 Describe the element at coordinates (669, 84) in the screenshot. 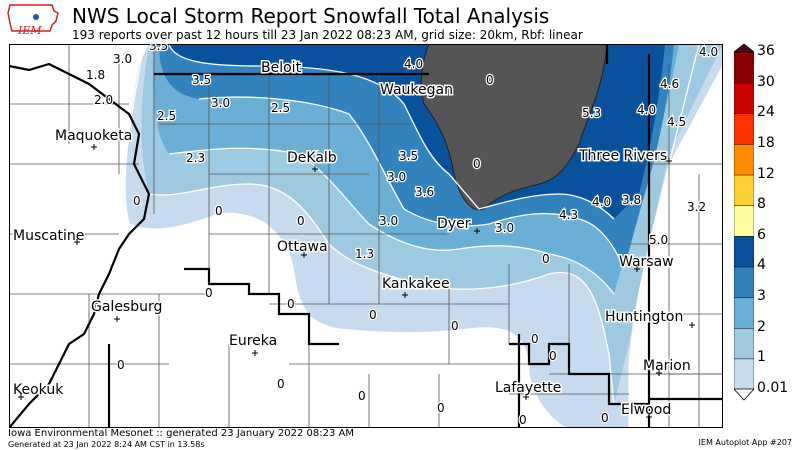

I see `report-value: 4.6` at that location.